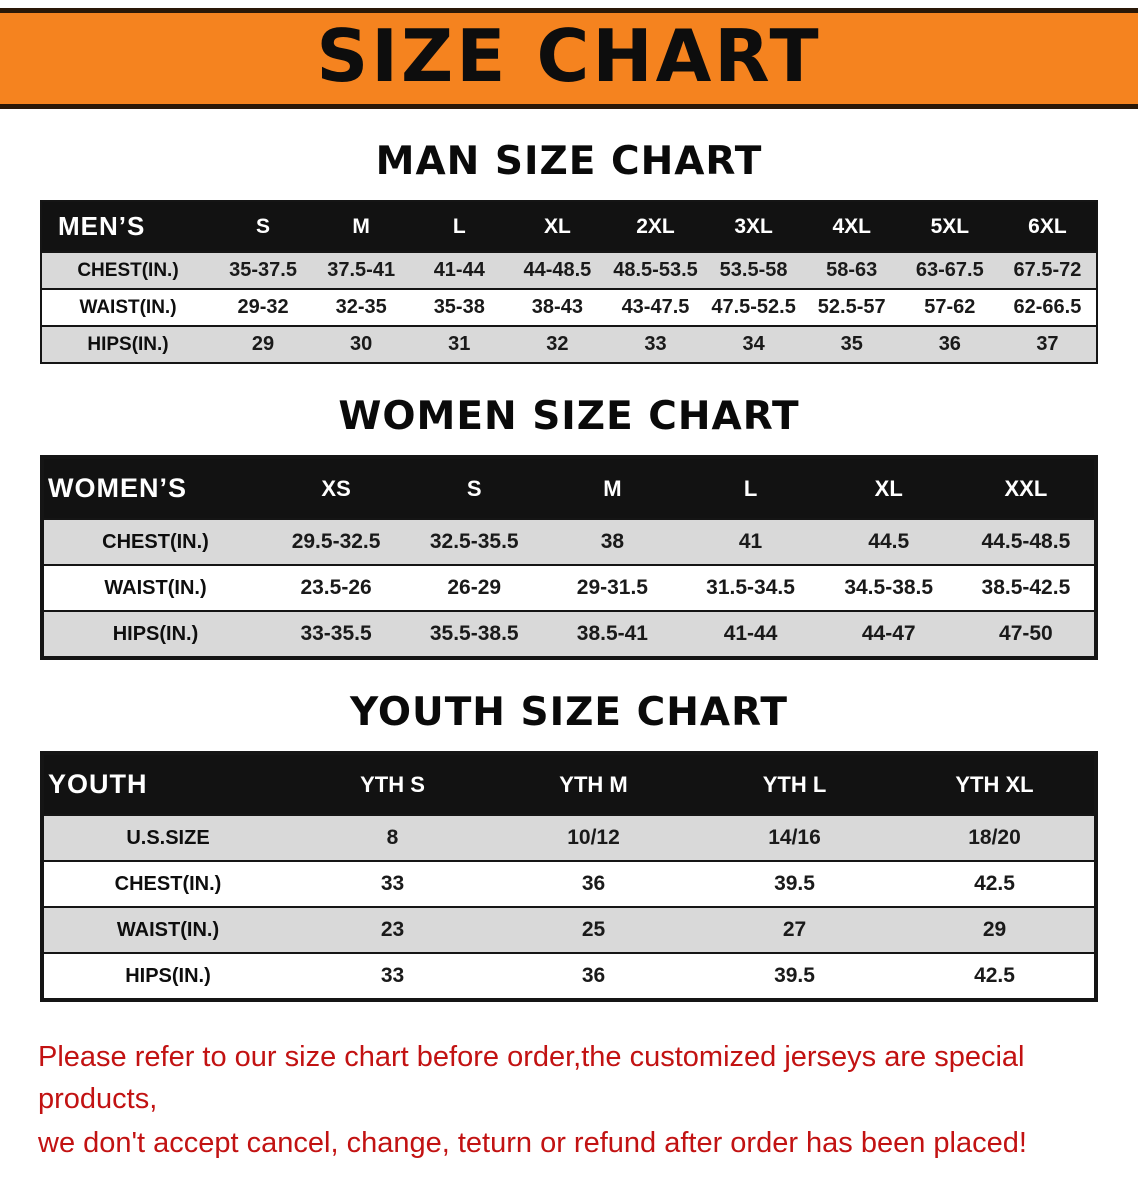 Image resolution: width=1138 pixels, height=1182 pixels. Describe the element at coordinates (569, 713) in the screenshot. I see `youth-section-heading: YOUTH SIZE CHART` at that location.